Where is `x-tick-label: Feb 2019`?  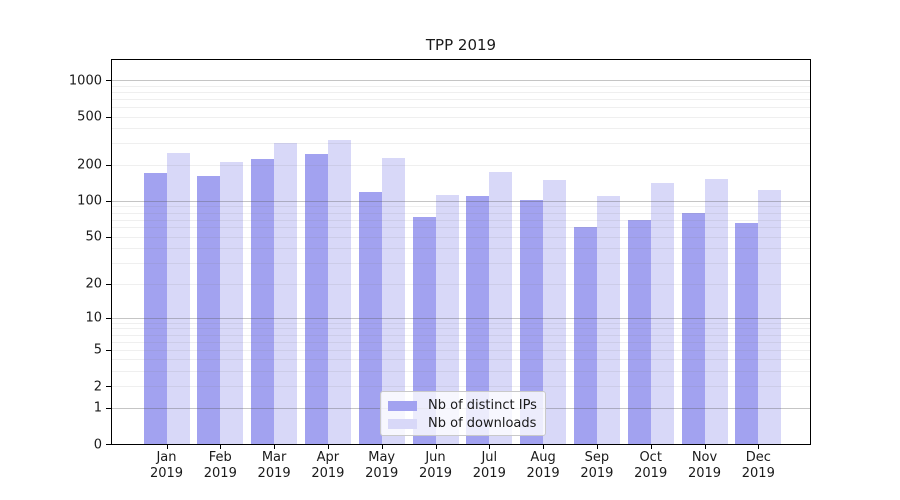
x-tick-label: Feb 2019 is located at coordinates (220, 466).